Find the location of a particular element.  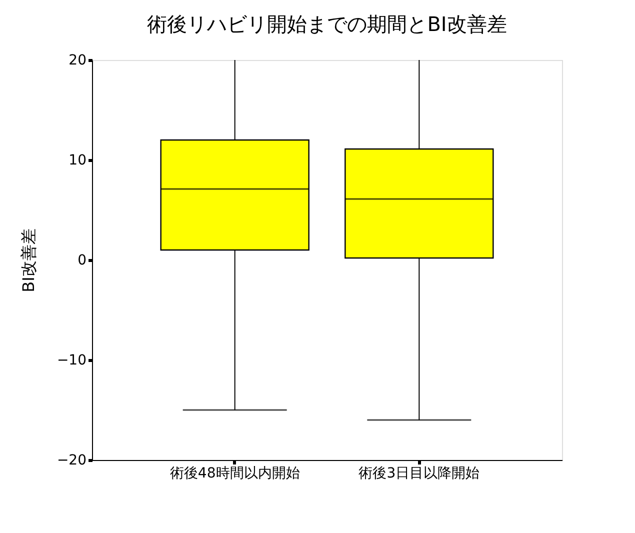

chart-title: 術後リハビリ開始までの期間とBI改善差 is located at coordinates (327, 24).